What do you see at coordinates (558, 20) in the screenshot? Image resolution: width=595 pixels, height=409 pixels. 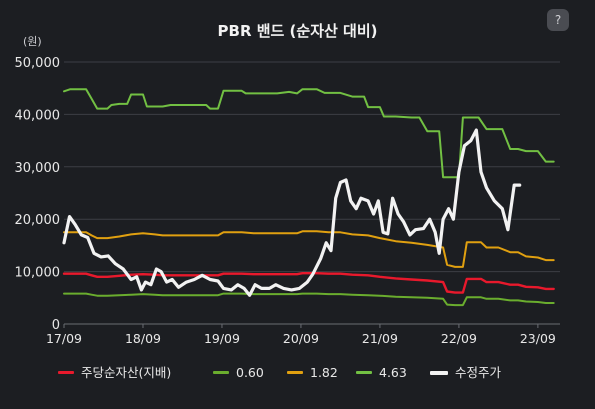 I see `help-icon: ?` at bounding box center [558, 20].